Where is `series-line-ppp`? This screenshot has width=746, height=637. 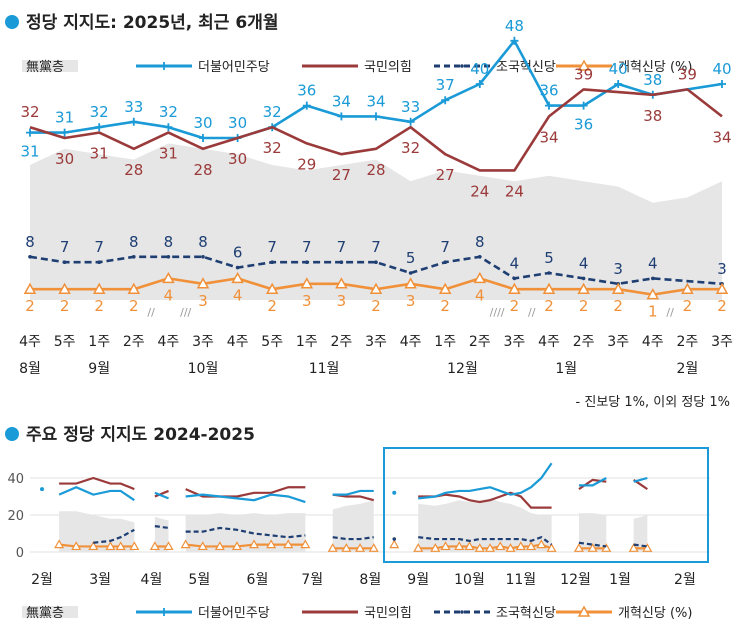 series-line-ppp is located at coordinates (245, 492).